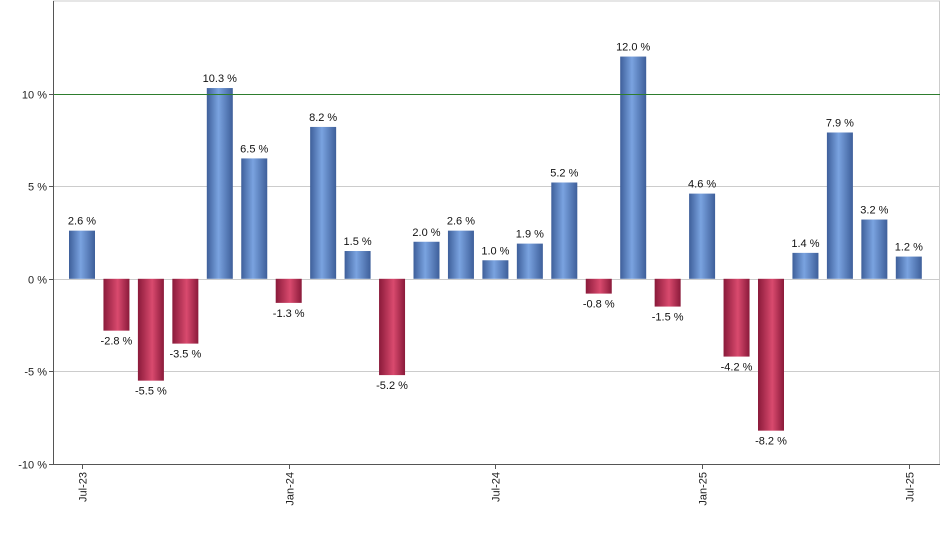 The width and height of the screenshot is (940, 550). What do you see at coordinates (35, 373) in the screenshot?
I see `y-tick-label: -5 %` at bounding box center [35, 373].